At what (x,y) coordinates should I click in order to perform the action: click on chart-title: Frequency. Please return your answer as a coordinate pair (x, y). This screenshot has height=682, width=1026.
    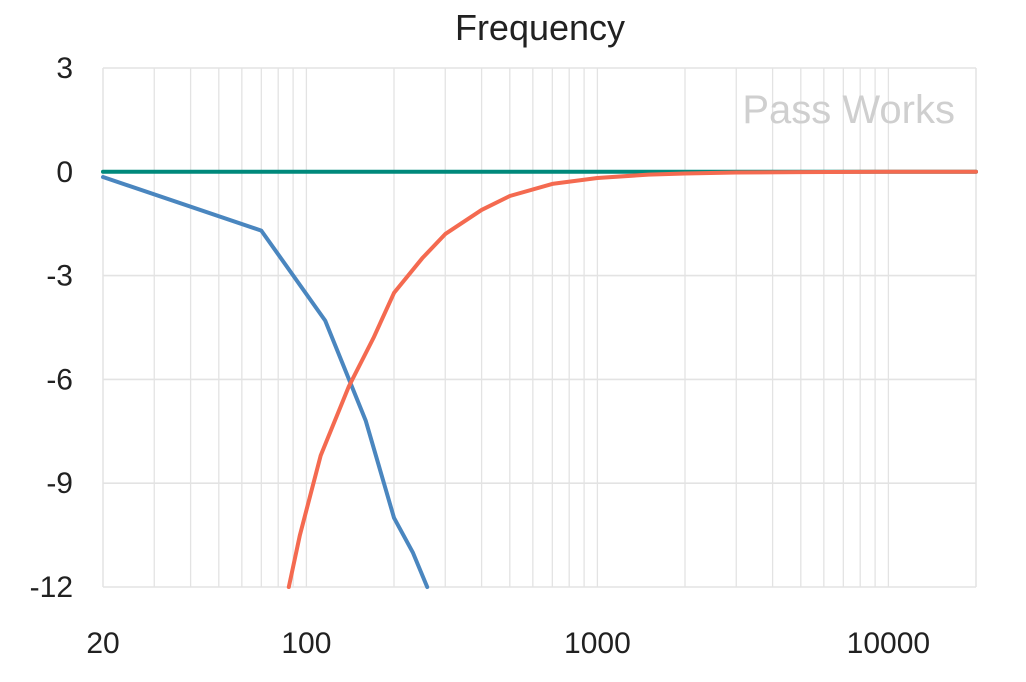
    Looking at the image, I should click on (540, 27).